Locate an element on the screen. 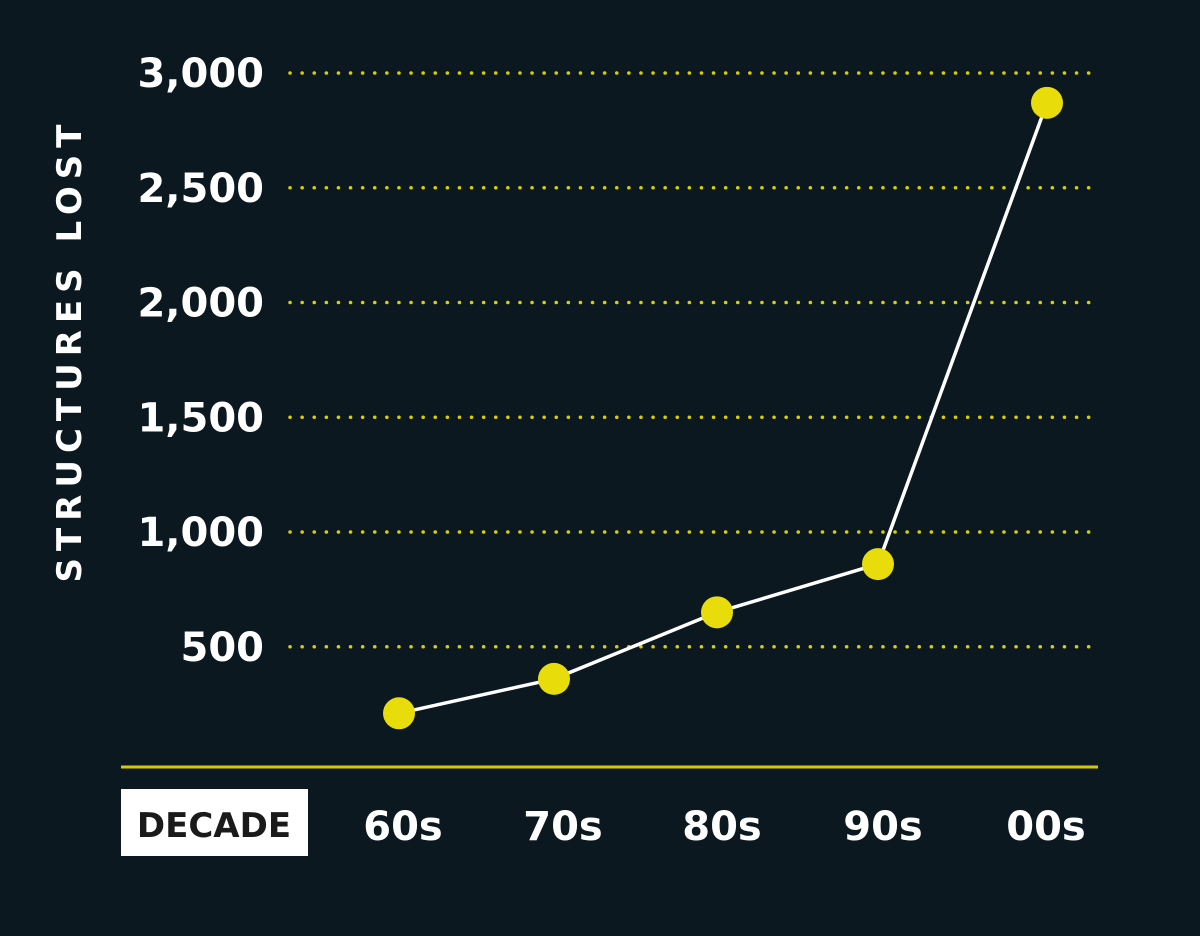  x-tick-label: 90s is located at coordinates (882, 827).